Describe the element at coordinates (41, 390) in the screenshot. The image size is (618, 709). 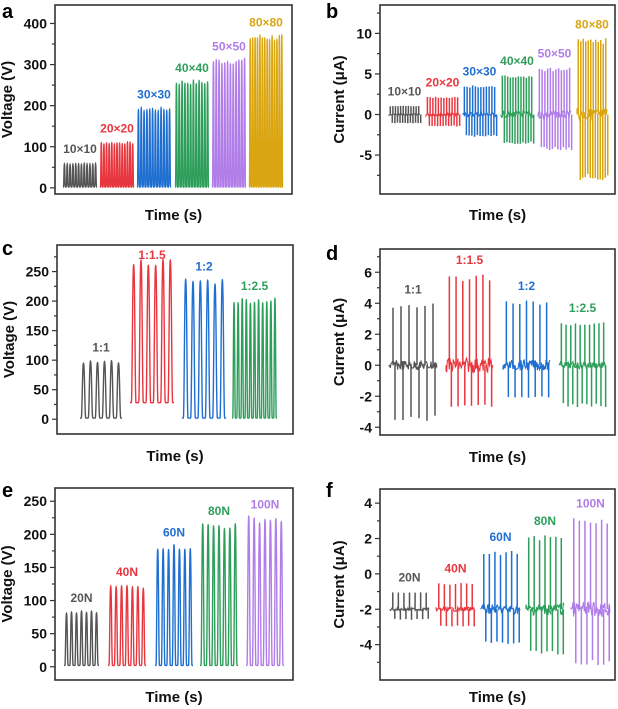
I see `y-tick-label: 50` at that location.